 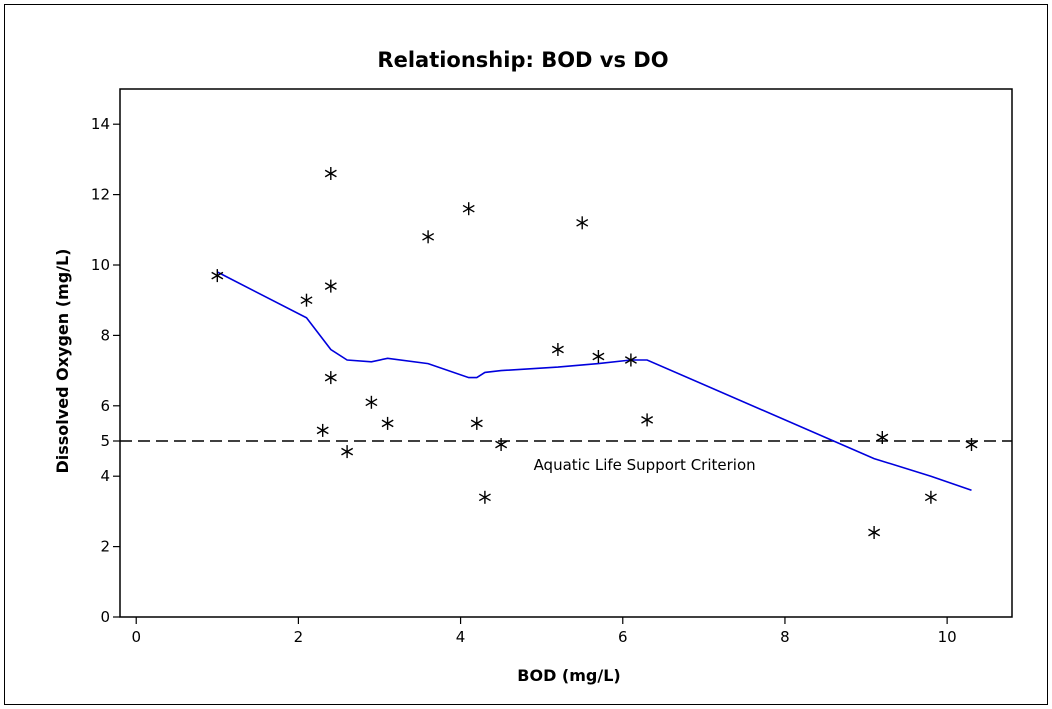 I want to click on y-tick-label-10: 10, so click(x=100, y=265).